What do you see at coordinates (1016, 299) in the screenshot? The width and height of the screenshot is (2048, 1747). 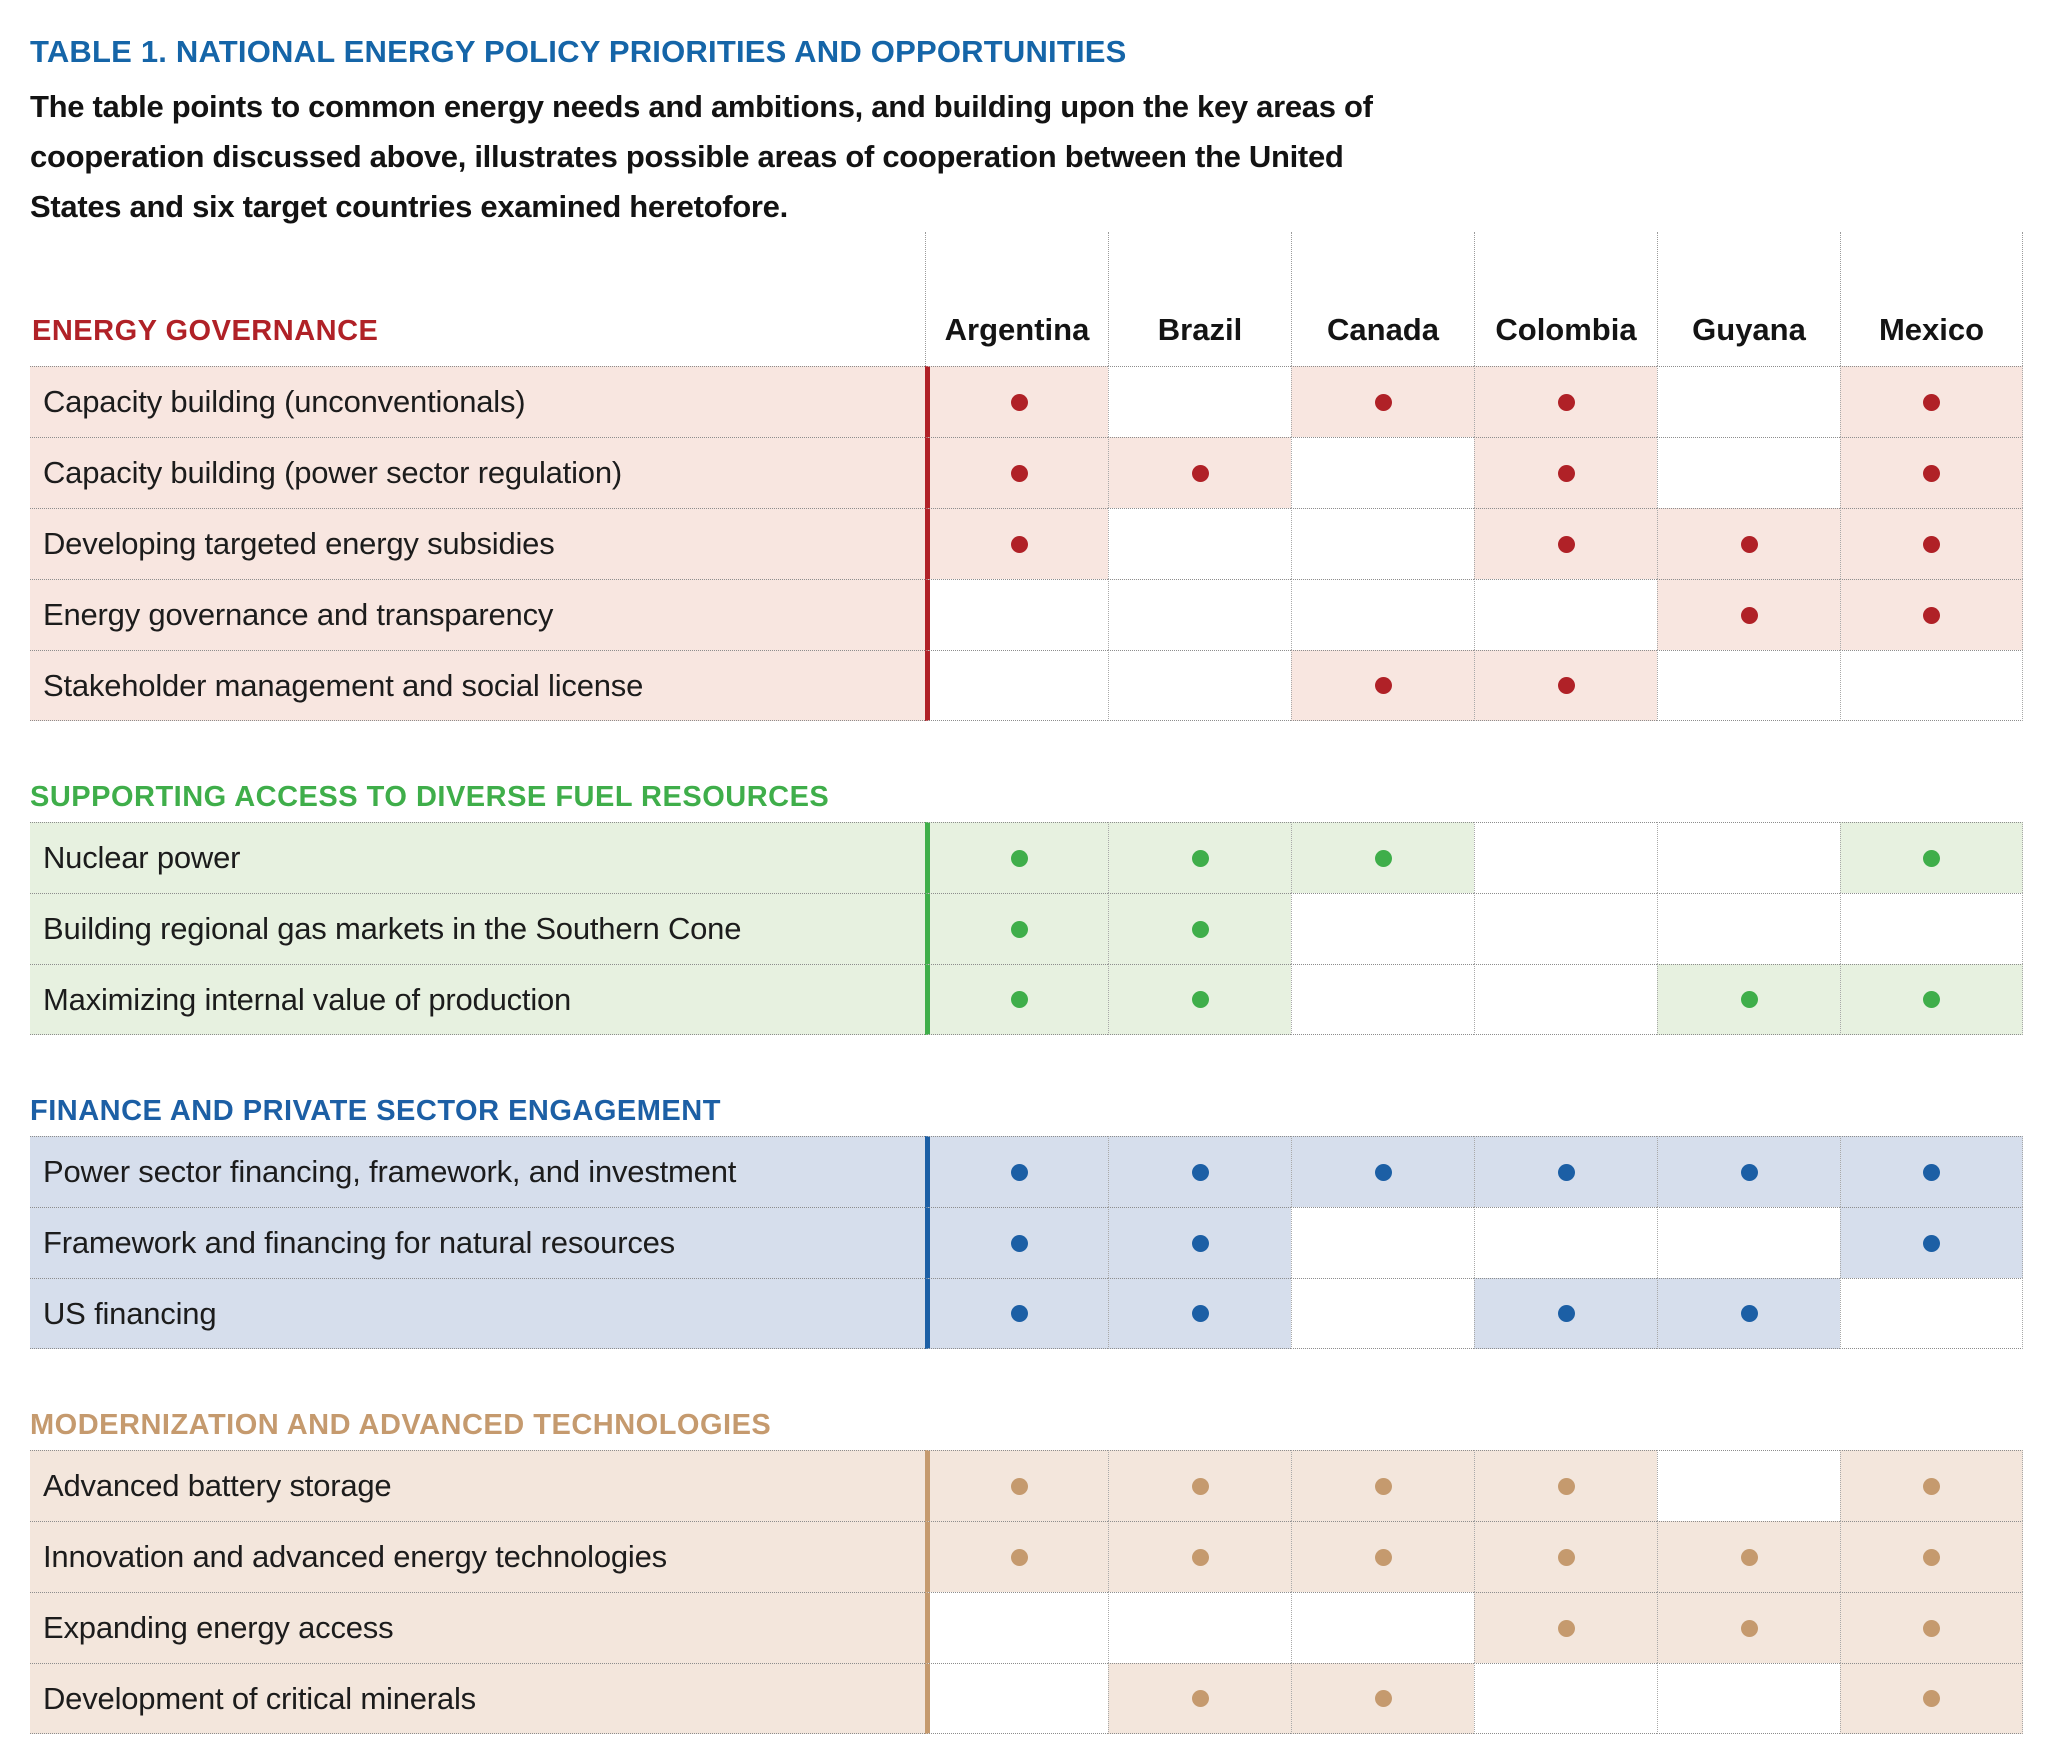 I see `column-header-argentina: Argentina` at bounding box center [1016, 299].